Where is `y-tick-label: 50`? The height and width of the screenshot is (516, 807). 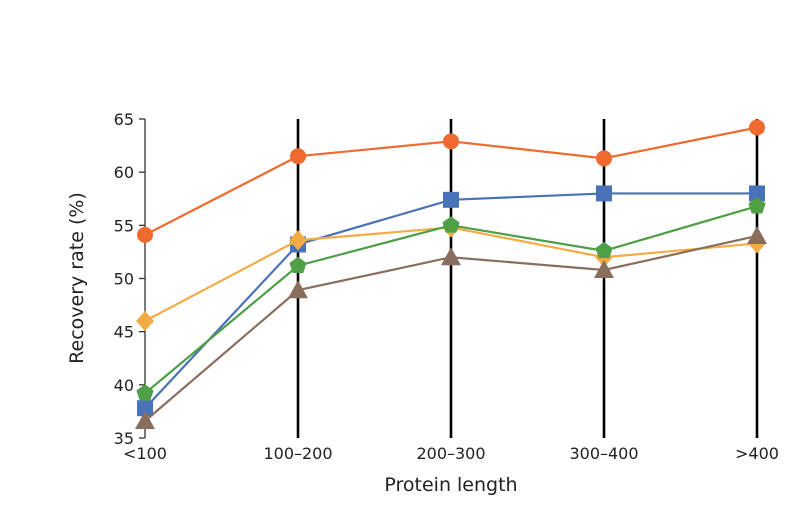 y-tick-label: 50 is located at coordinates (124, 279).